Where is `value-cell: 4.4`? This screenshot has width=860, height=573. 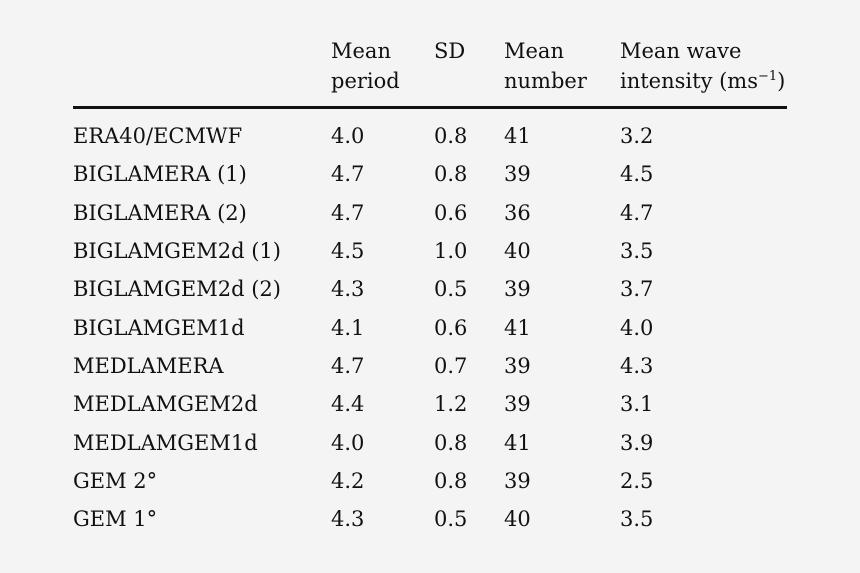
value-cell: 4.4 is located at coordinates (348, 404).